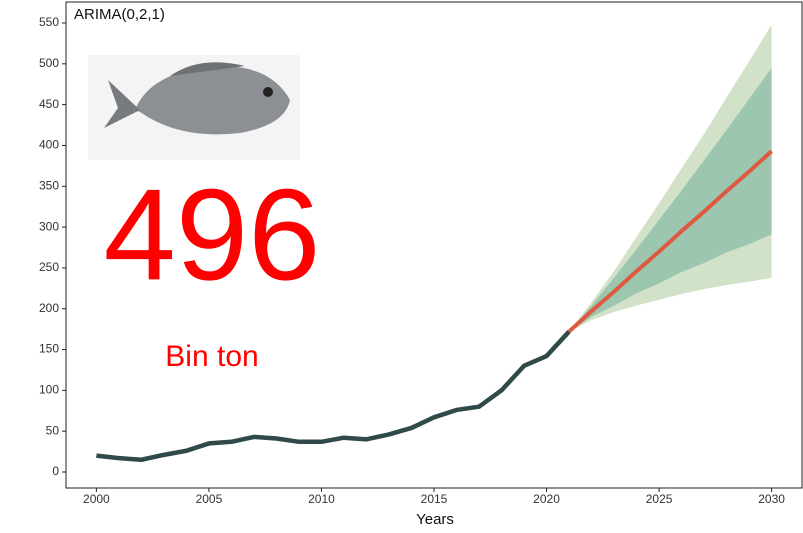 The height and width of the screenshot is (533, 803). I want to click on y-tick-label: 50, so click(53, 430).